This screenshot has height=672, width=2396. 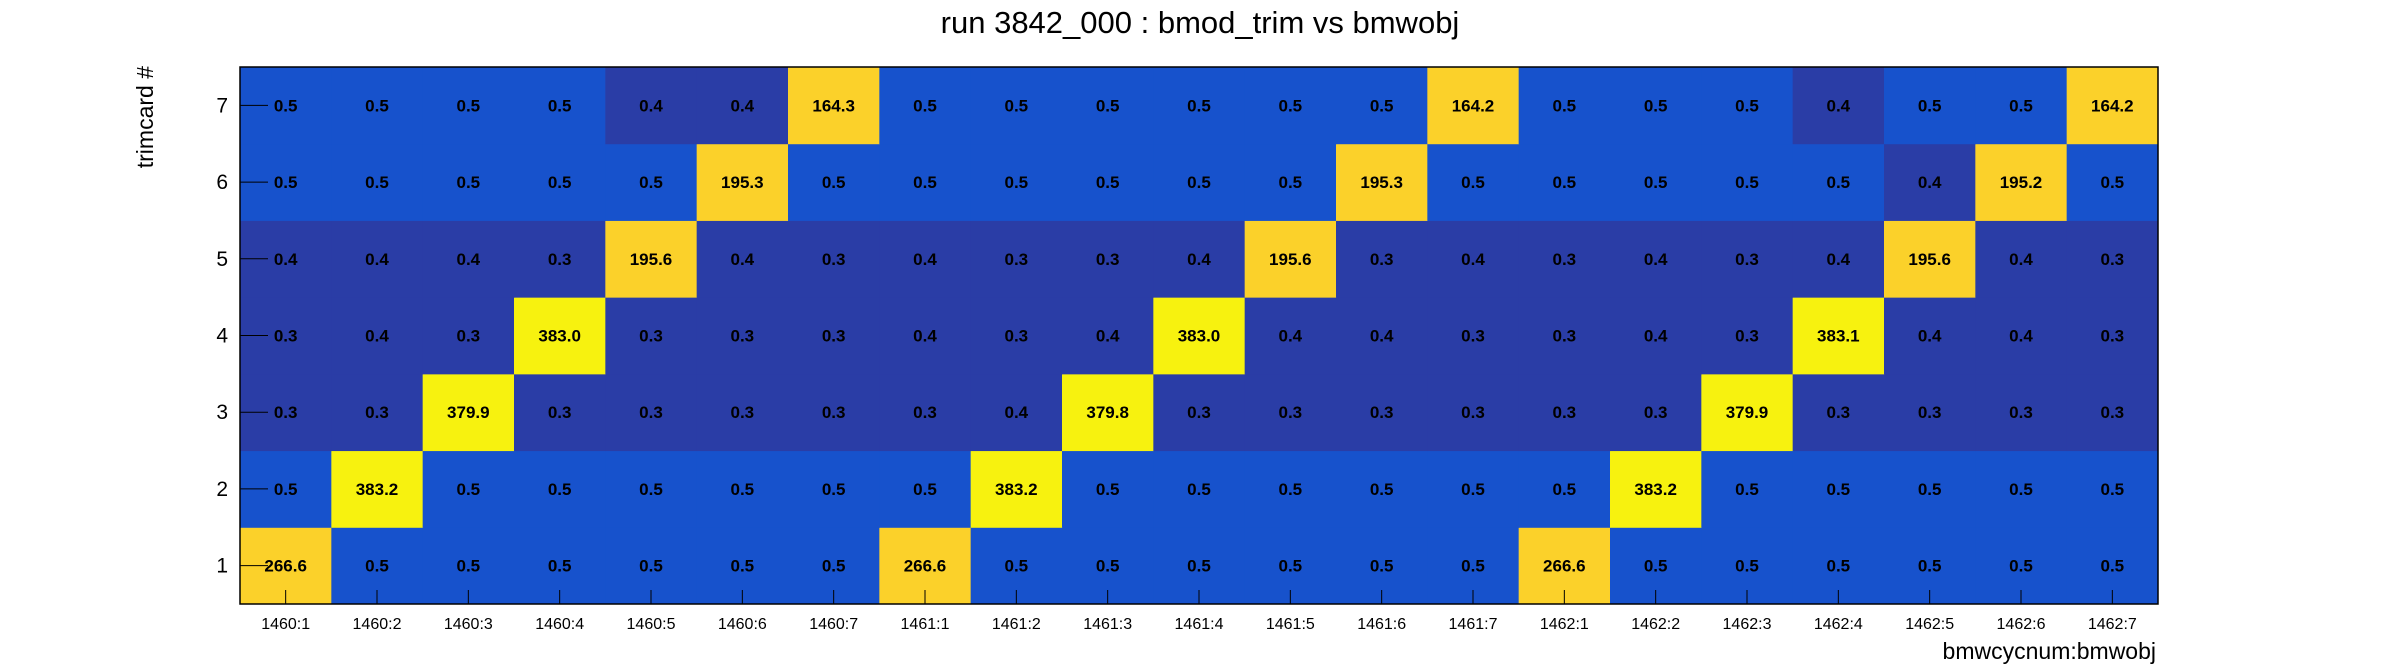 What do you see at coordinates (222, 336) in the screenshot?
I see `y-tick-label: 4` at bounding box center [222, 336].